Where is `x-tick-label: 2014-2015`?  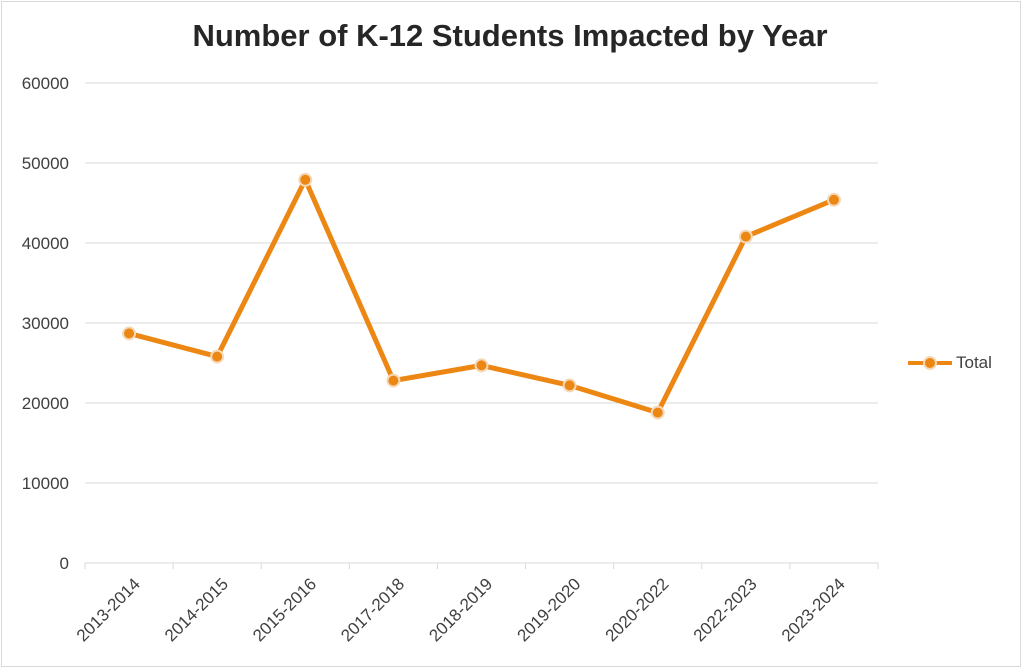
x-tick-label: 2014-2015 is located at coordinates (196, 609).